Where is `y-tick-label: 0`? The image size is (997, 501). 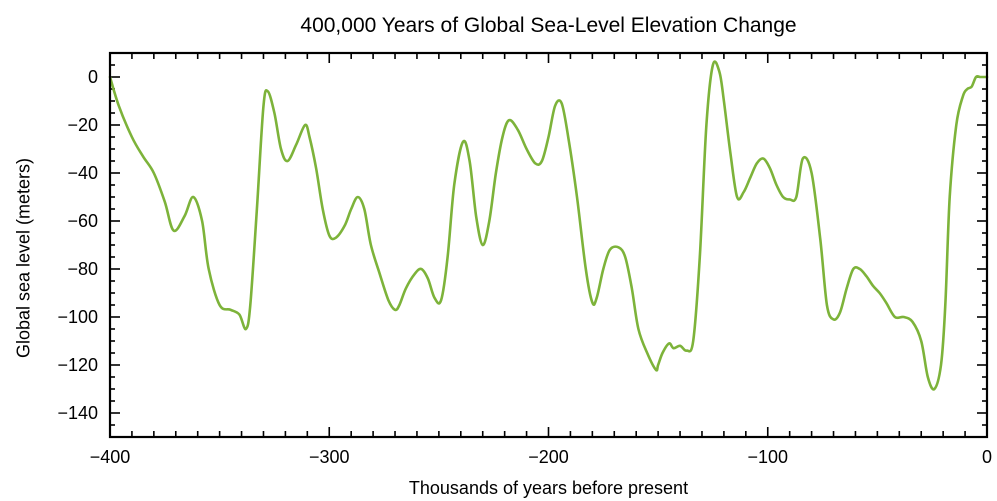
y-tick-label: 0 is located at coordinates (93, 77).